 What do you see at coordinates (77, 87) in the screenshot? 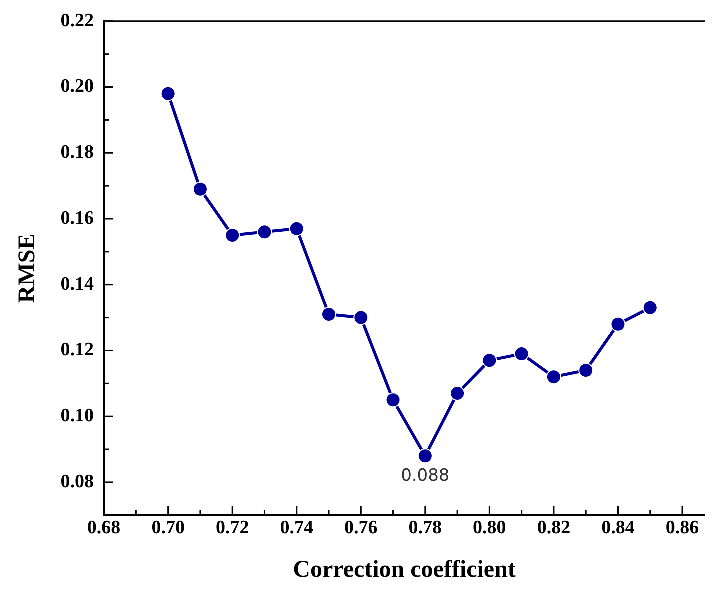
I see `text: 0.20` at bounding box center [77, 87].